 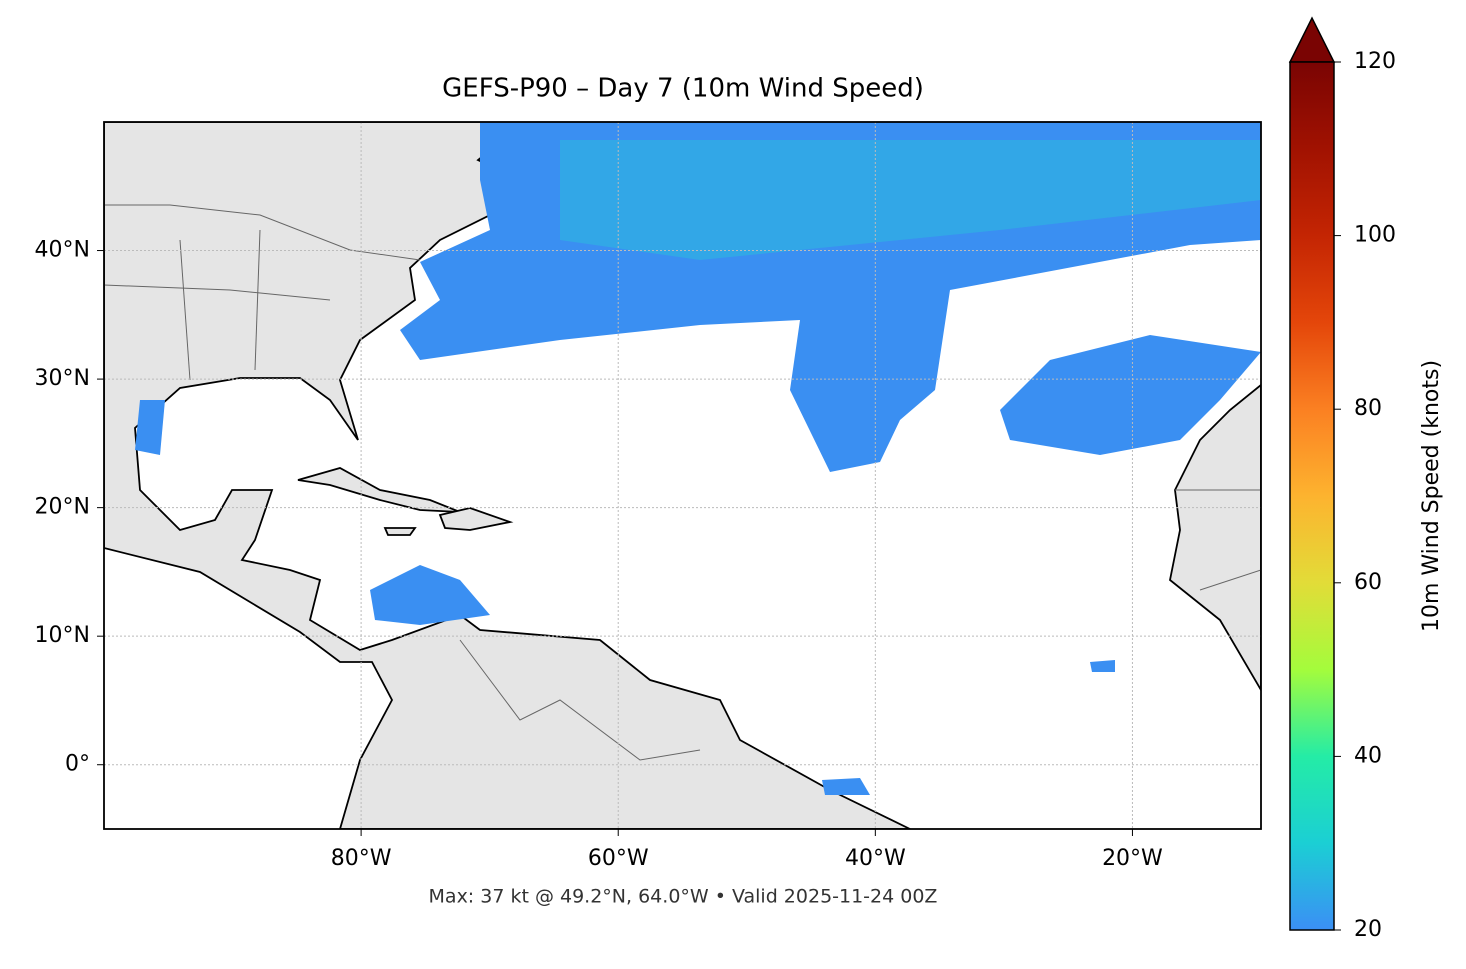 I want to click on colorbar-tick-label: 100, so click(x=1375, y=235).